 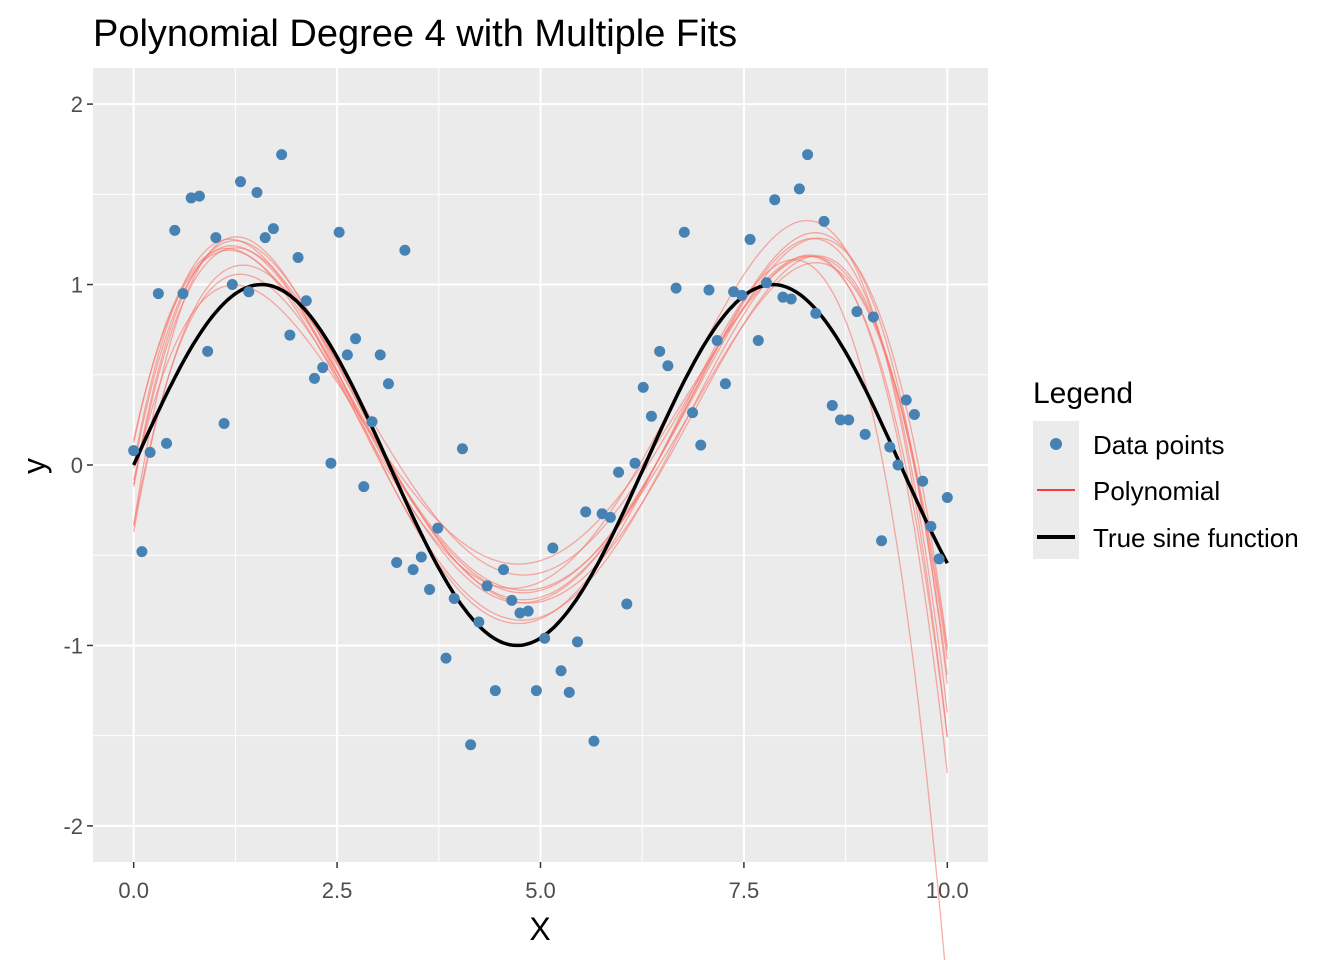 I want to click on y-tick-label: 0, so click(x=77, y=465).